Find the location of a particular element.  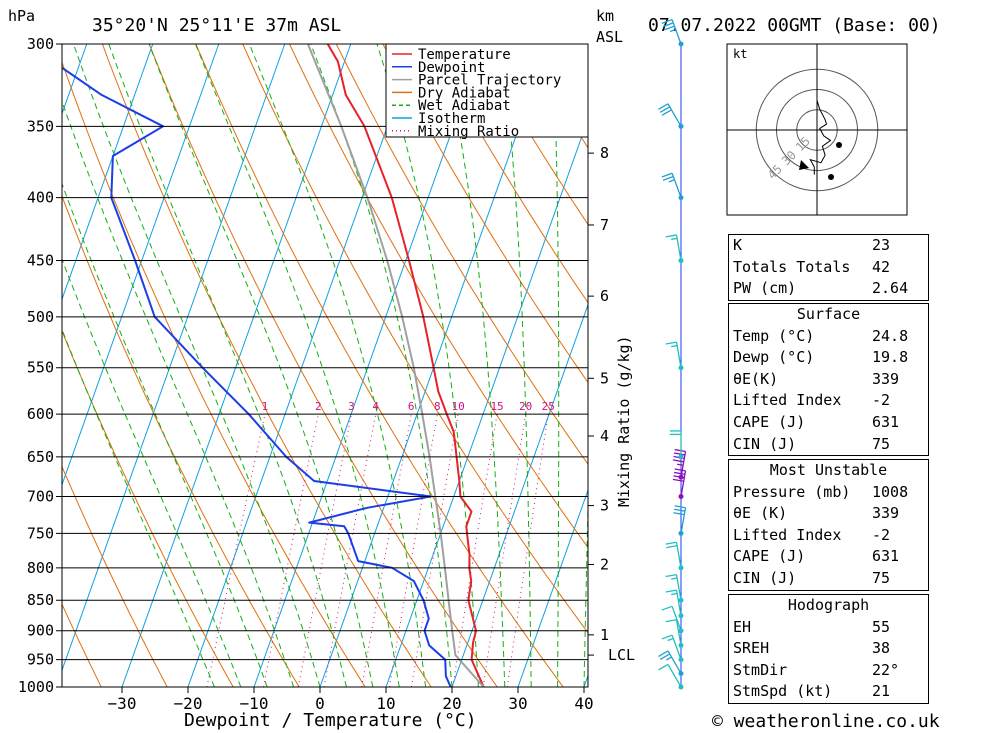

table-row: SREH 38 is located at coordinates (812, 648).